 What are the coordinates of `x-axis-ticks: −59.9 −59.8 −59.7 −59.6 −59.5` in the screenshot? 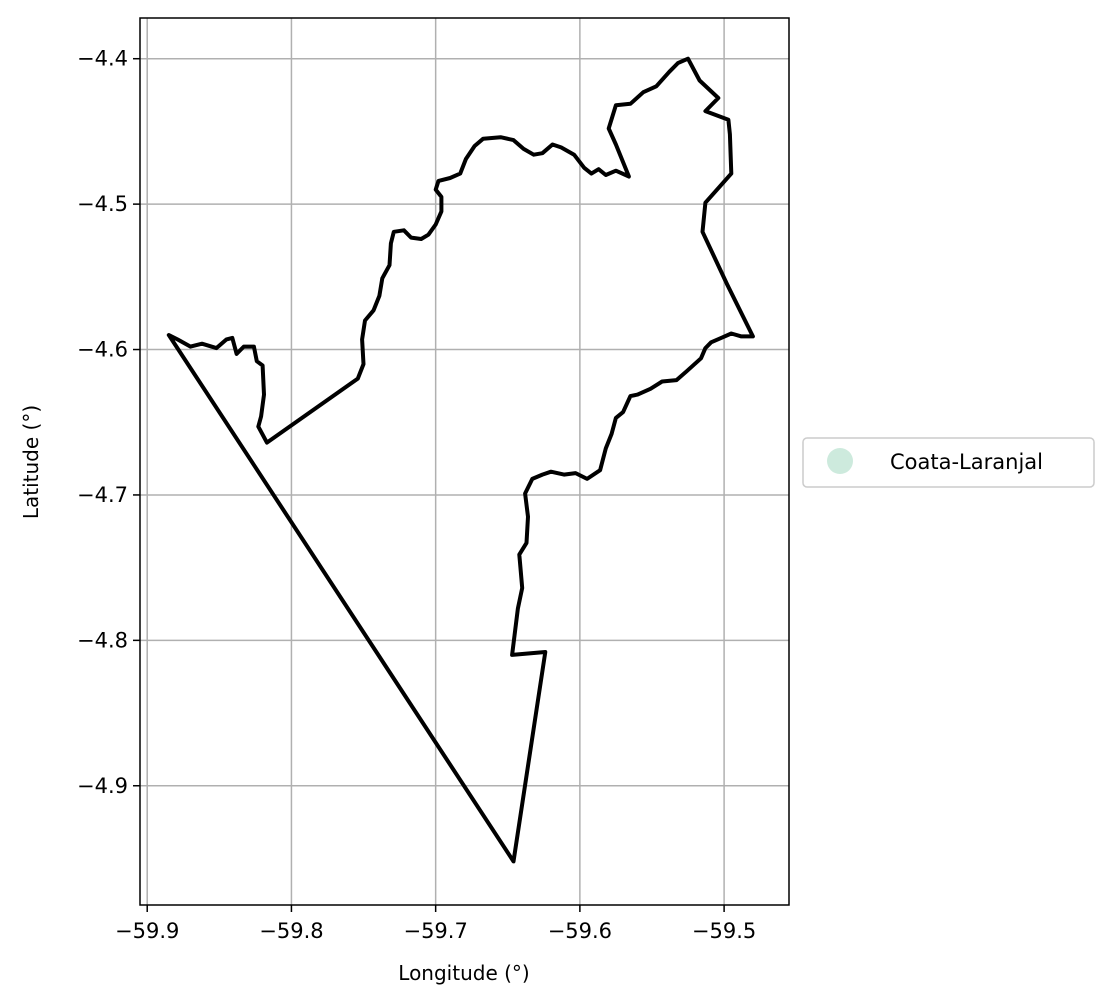 It's located at (435, 924).